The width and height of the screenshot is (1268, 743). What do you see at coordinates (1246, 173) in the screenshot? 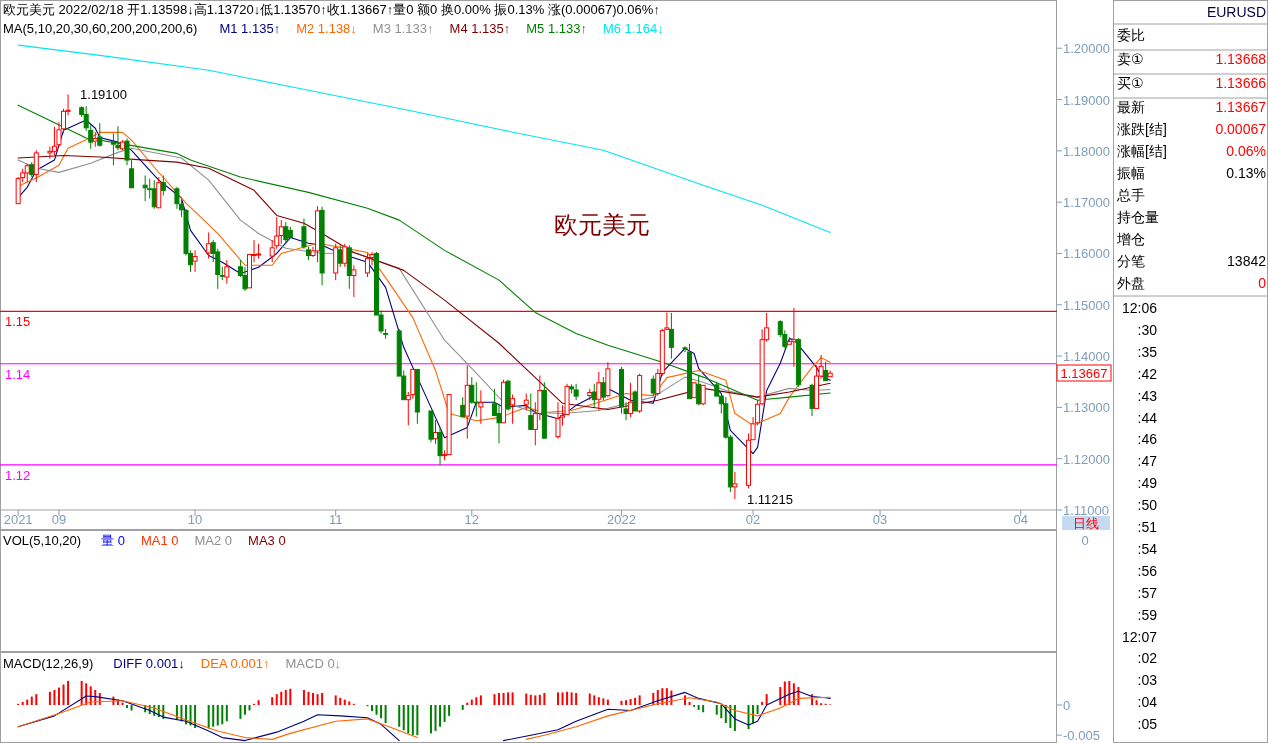
I see `text: 0.13%` at bounding box center [1246, 173].